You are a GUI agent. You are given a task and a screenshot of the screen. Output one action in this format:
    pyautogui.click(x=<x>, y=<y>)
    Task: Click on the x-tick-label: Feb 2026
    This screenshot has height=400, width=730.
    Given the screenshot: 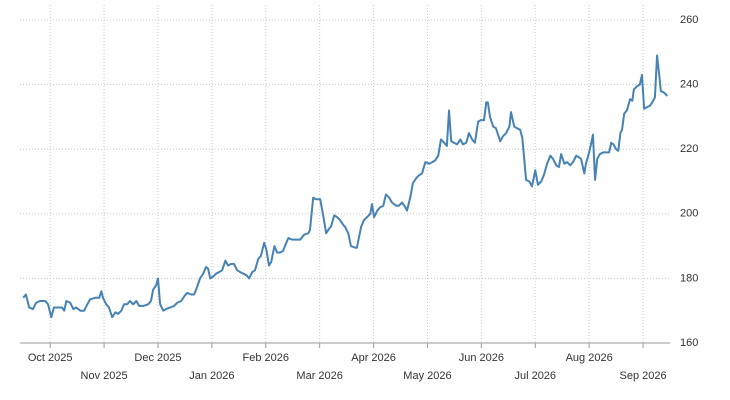 What is the action you would take?
    pyautogui.click(x=266, y=358)
    